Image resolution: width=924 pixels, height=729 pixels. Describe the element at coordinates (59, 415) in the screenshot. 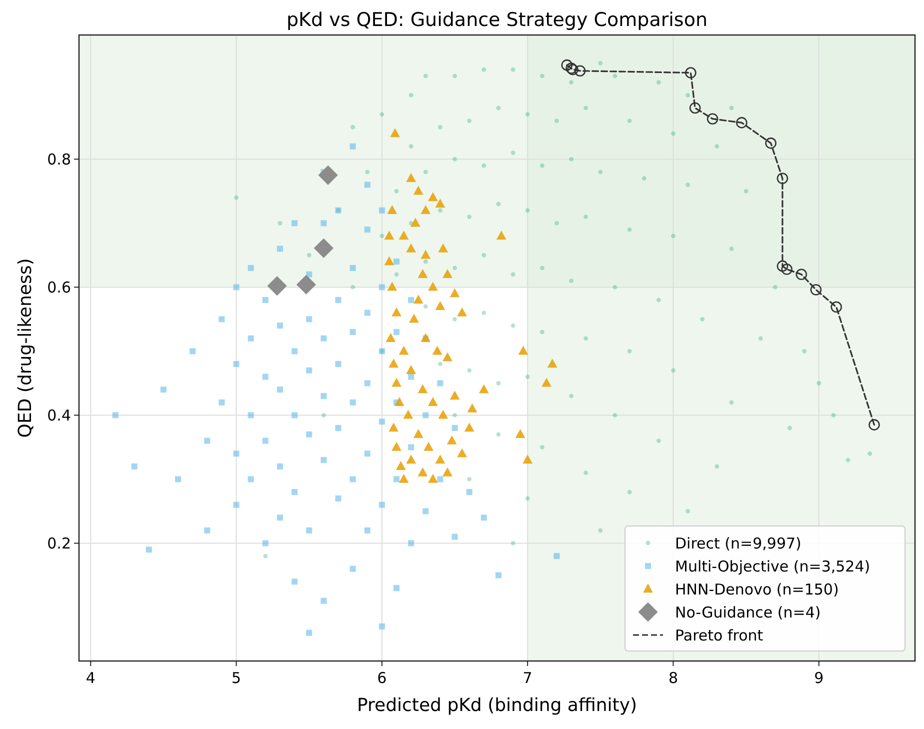

I see `y-tick-label: 0.4` at that location.